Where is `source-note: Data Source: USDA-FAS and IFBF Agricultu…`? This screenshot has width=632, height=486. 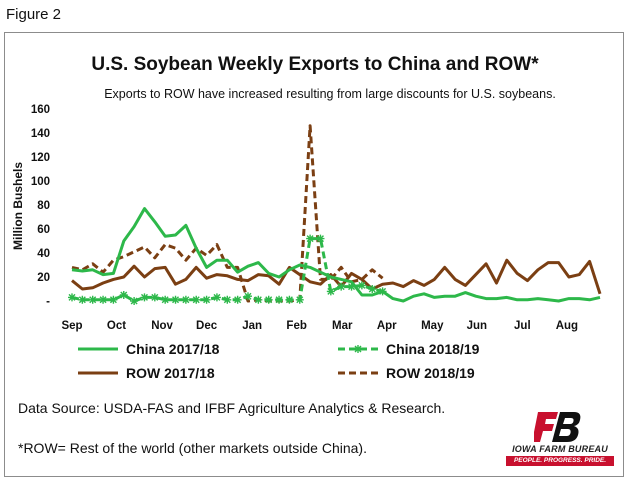
source-note: Data Source: USDA-FAS and IFBF Agricultu… is located at coordinates (232, 408).